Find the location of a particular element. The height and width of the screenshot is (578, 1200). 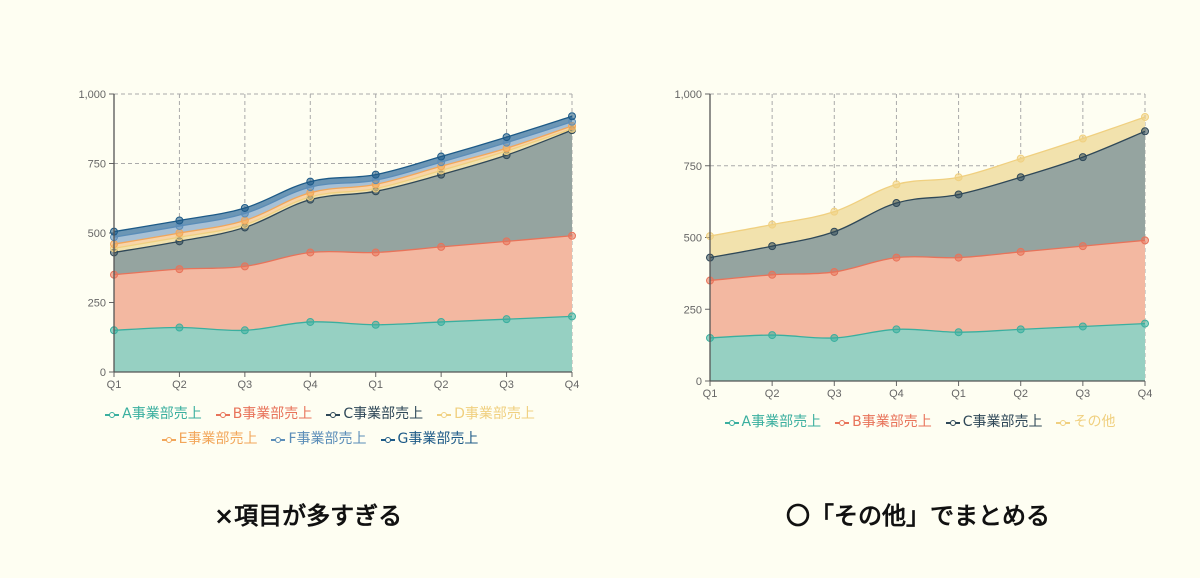

legend-row: E事業部売上 F事業部売上 G事業部売上 is located at coordinates (320, 439).